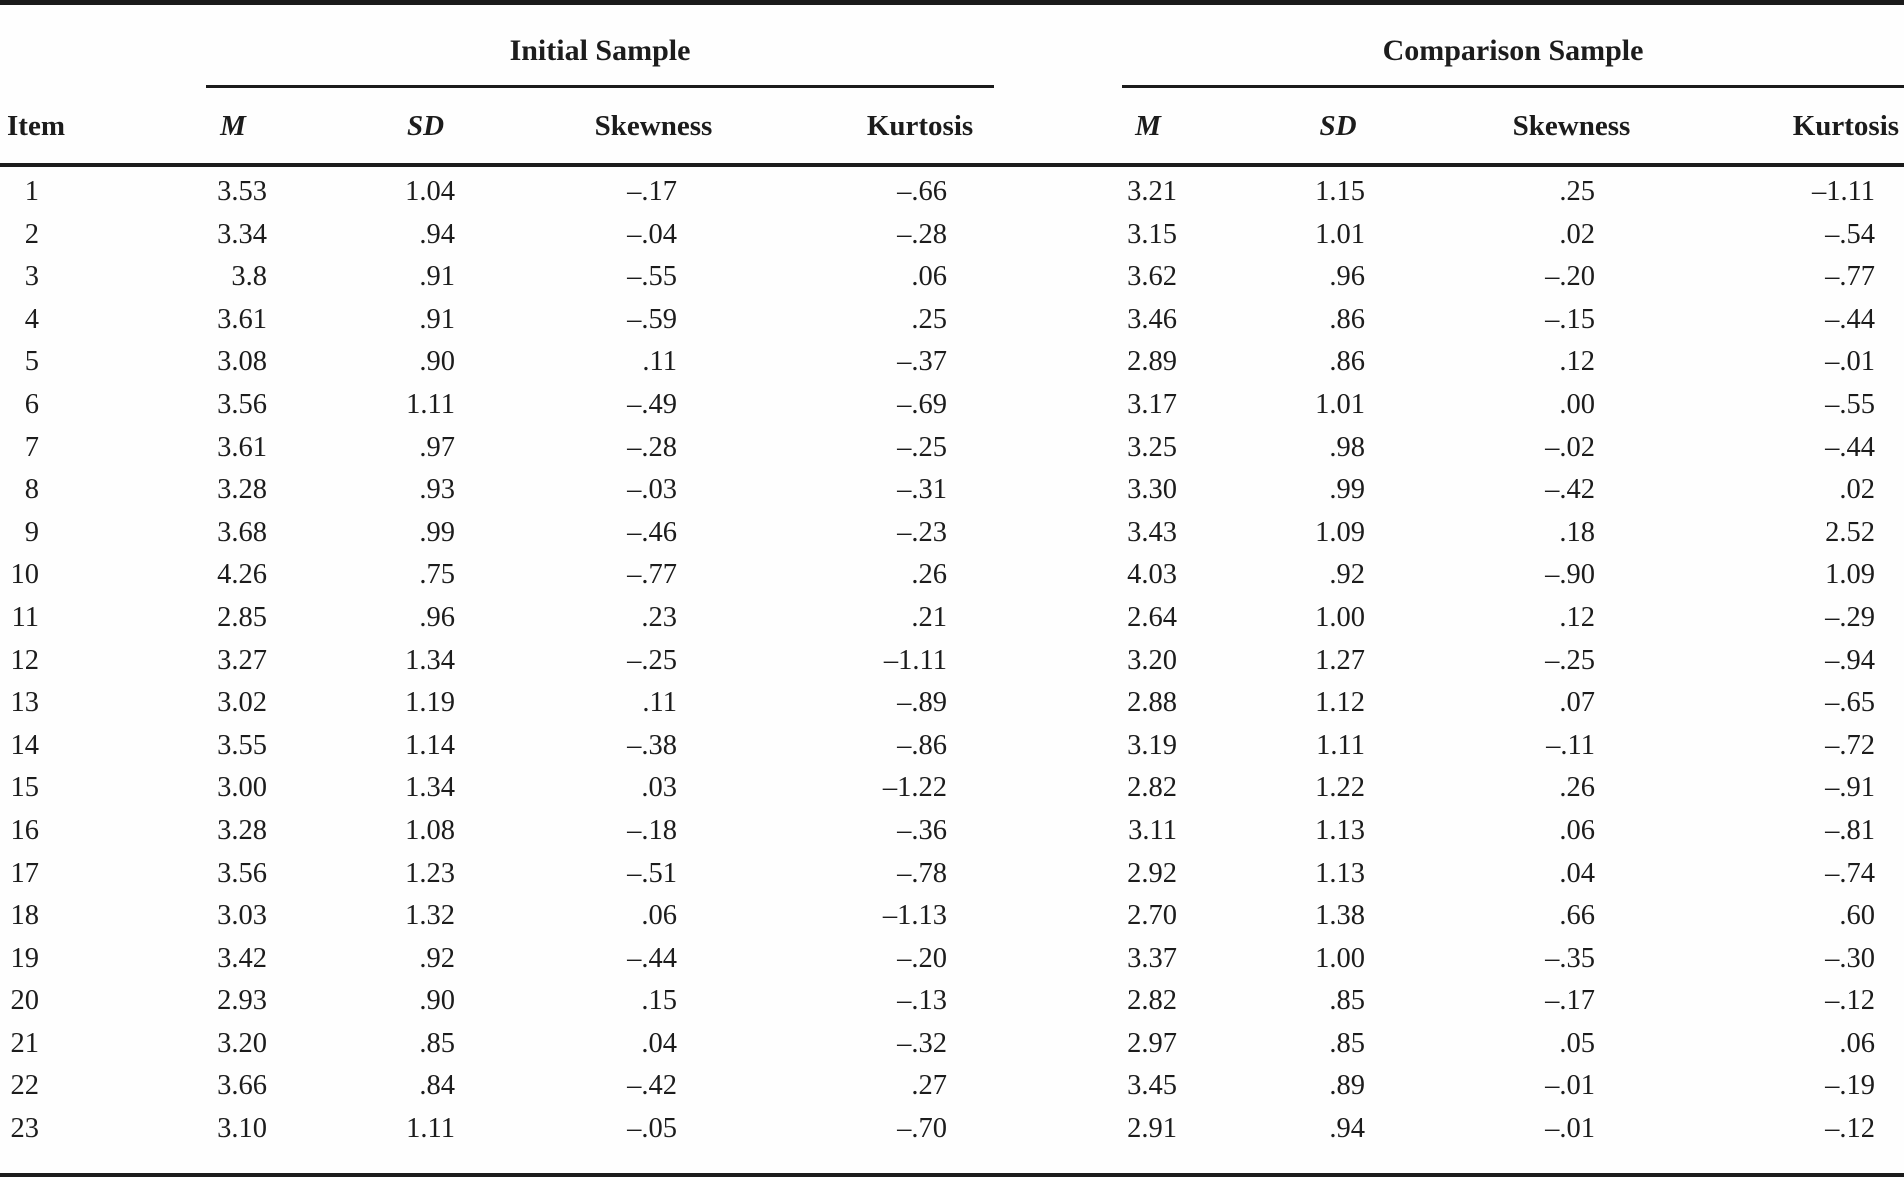  I want to click on cell-sd-comparison: 1.22, so click(1340, 788).